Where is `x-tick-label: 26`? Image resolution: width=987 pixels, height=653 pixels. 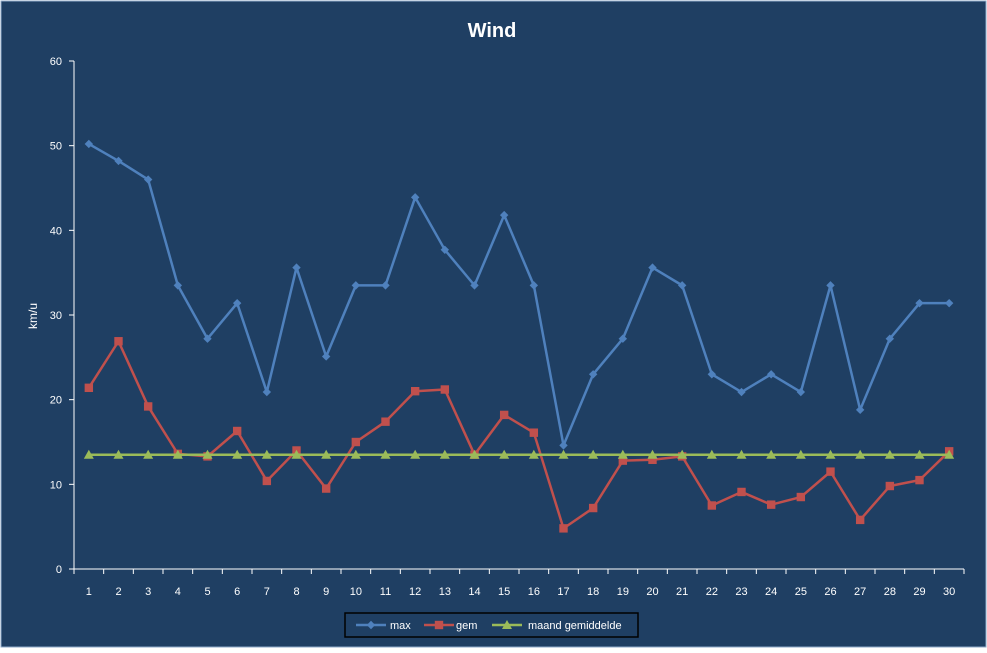
x-tick-label: 26 is located at coordinates (830, 592).